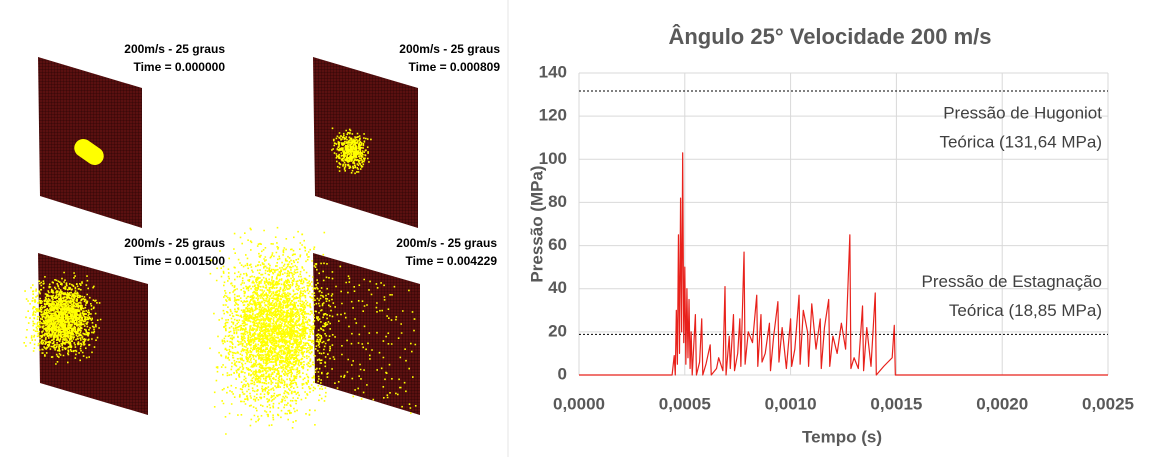  I want to click on reference-label: Teórica (131,64 MPa), so click(1020, 142).